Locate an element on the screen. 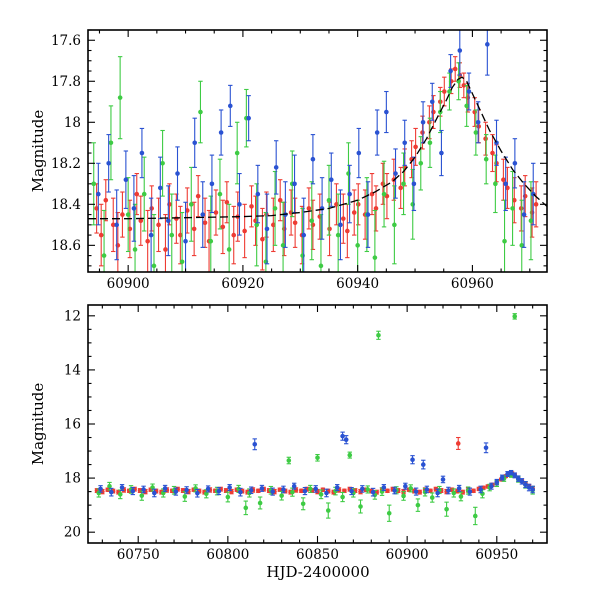  y-tick-label: 16 is located at coordinates (72, 425).